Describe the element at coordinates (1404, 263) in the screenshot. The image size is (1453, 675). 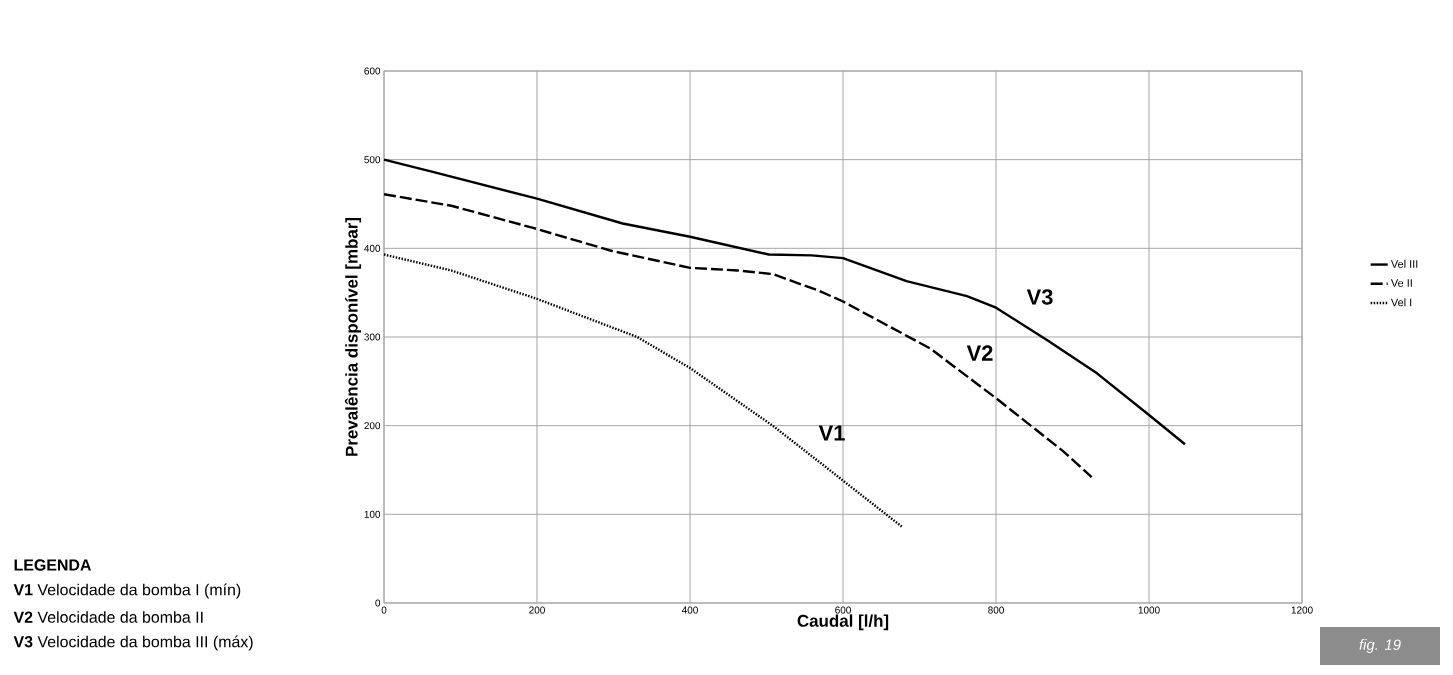
I see `legend-label: Vel III` at that location.